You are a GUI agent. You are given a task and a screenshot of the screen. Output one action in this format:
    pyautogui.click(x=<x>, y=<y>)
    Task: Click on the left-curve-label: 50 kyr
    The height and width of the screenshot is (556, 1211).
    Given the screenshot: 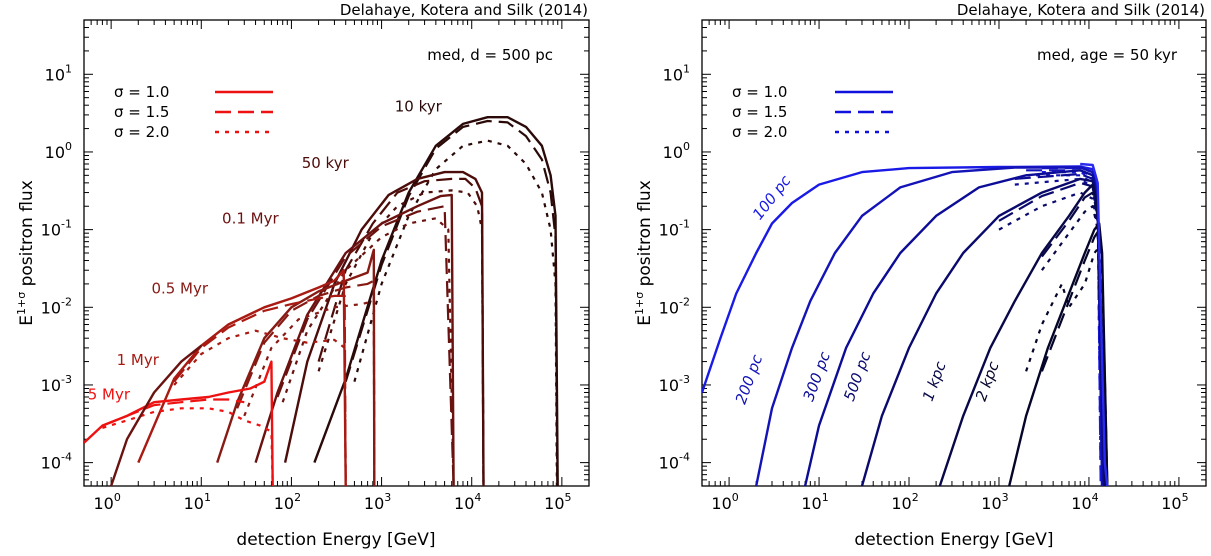 What is the action you would take?
    pyautogui.click(x=326, y=163)
    